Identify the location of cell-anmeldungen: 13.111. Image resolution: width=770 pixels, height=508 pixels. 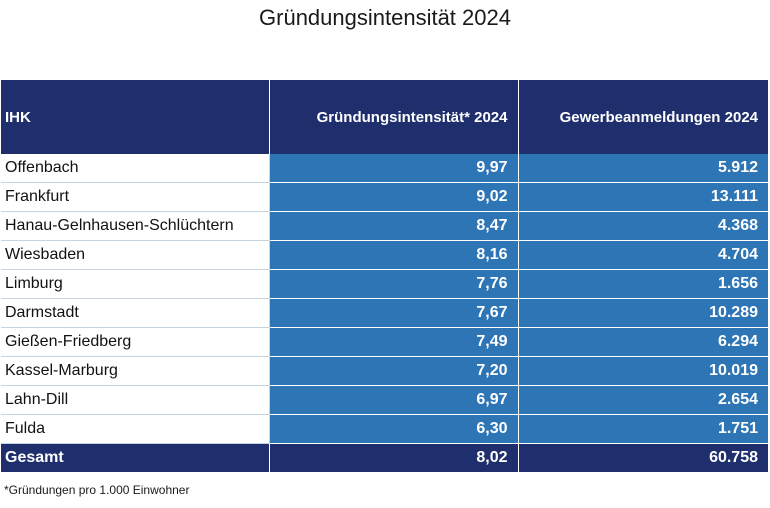
(643, 197).